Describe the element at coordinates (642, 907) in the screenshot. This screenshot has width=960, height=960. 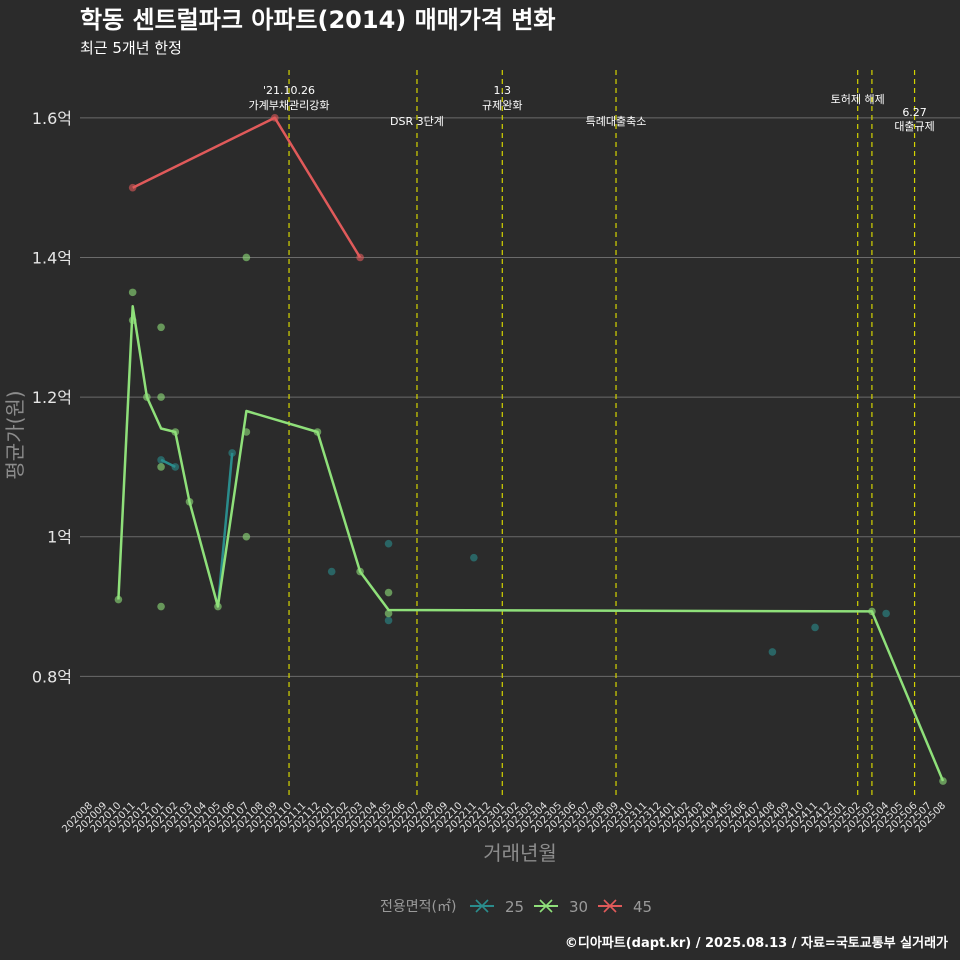
I see `legend-label-45: 45` at that location.